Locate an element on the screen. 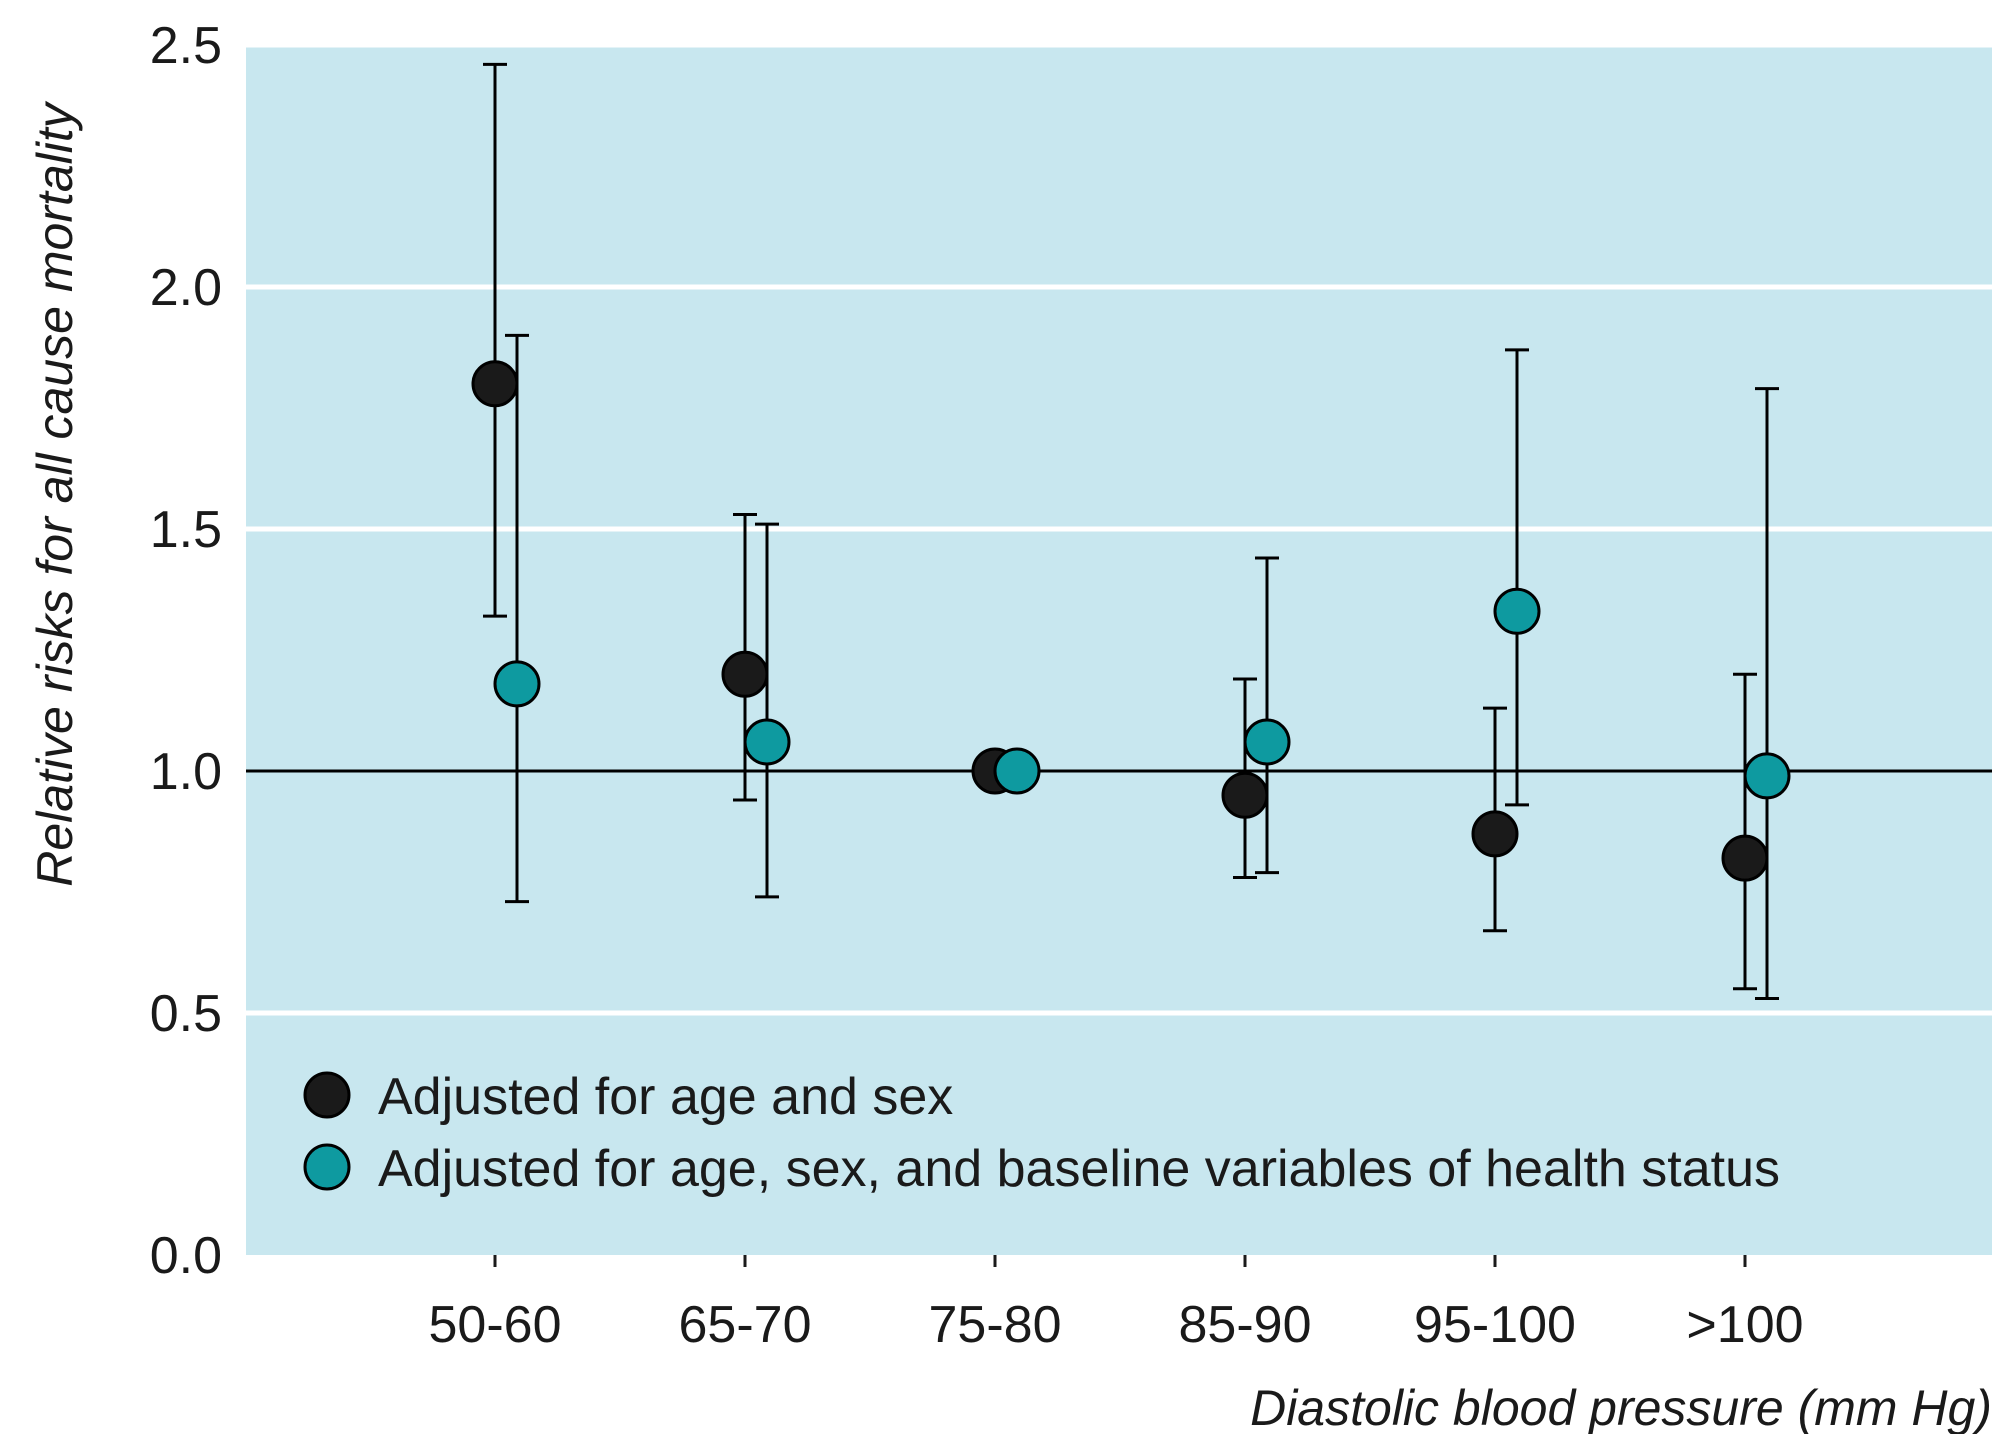  x-tick-label: >100 is located at coordinates (1744, 1325).